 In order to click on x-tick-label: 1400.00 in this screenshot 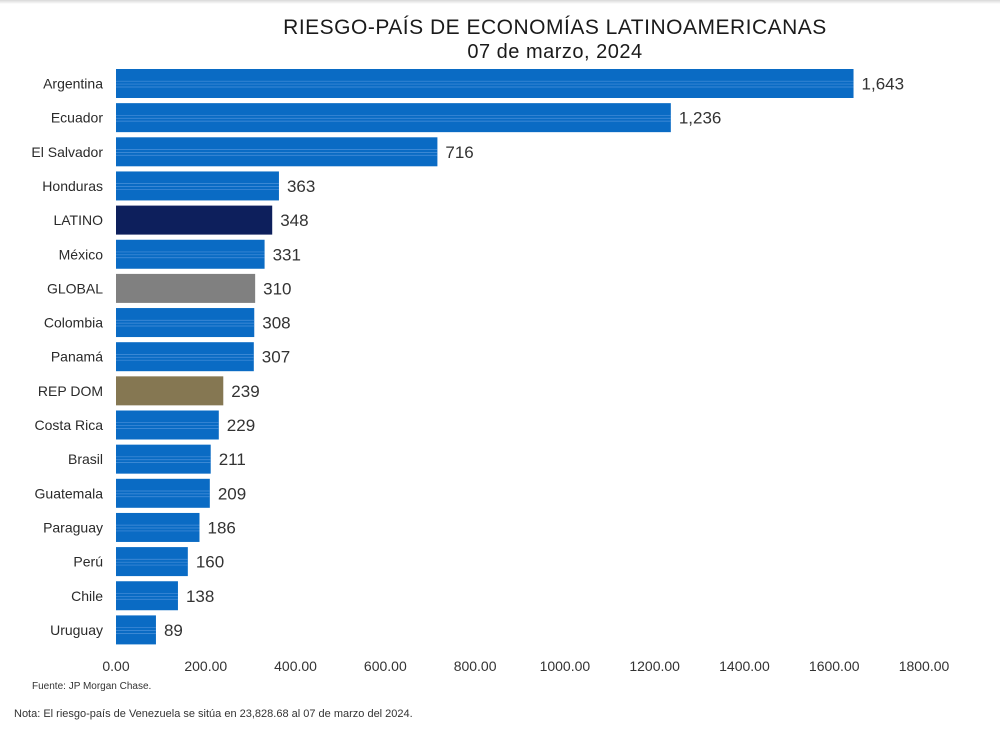, I will do `click(744, 666)`.